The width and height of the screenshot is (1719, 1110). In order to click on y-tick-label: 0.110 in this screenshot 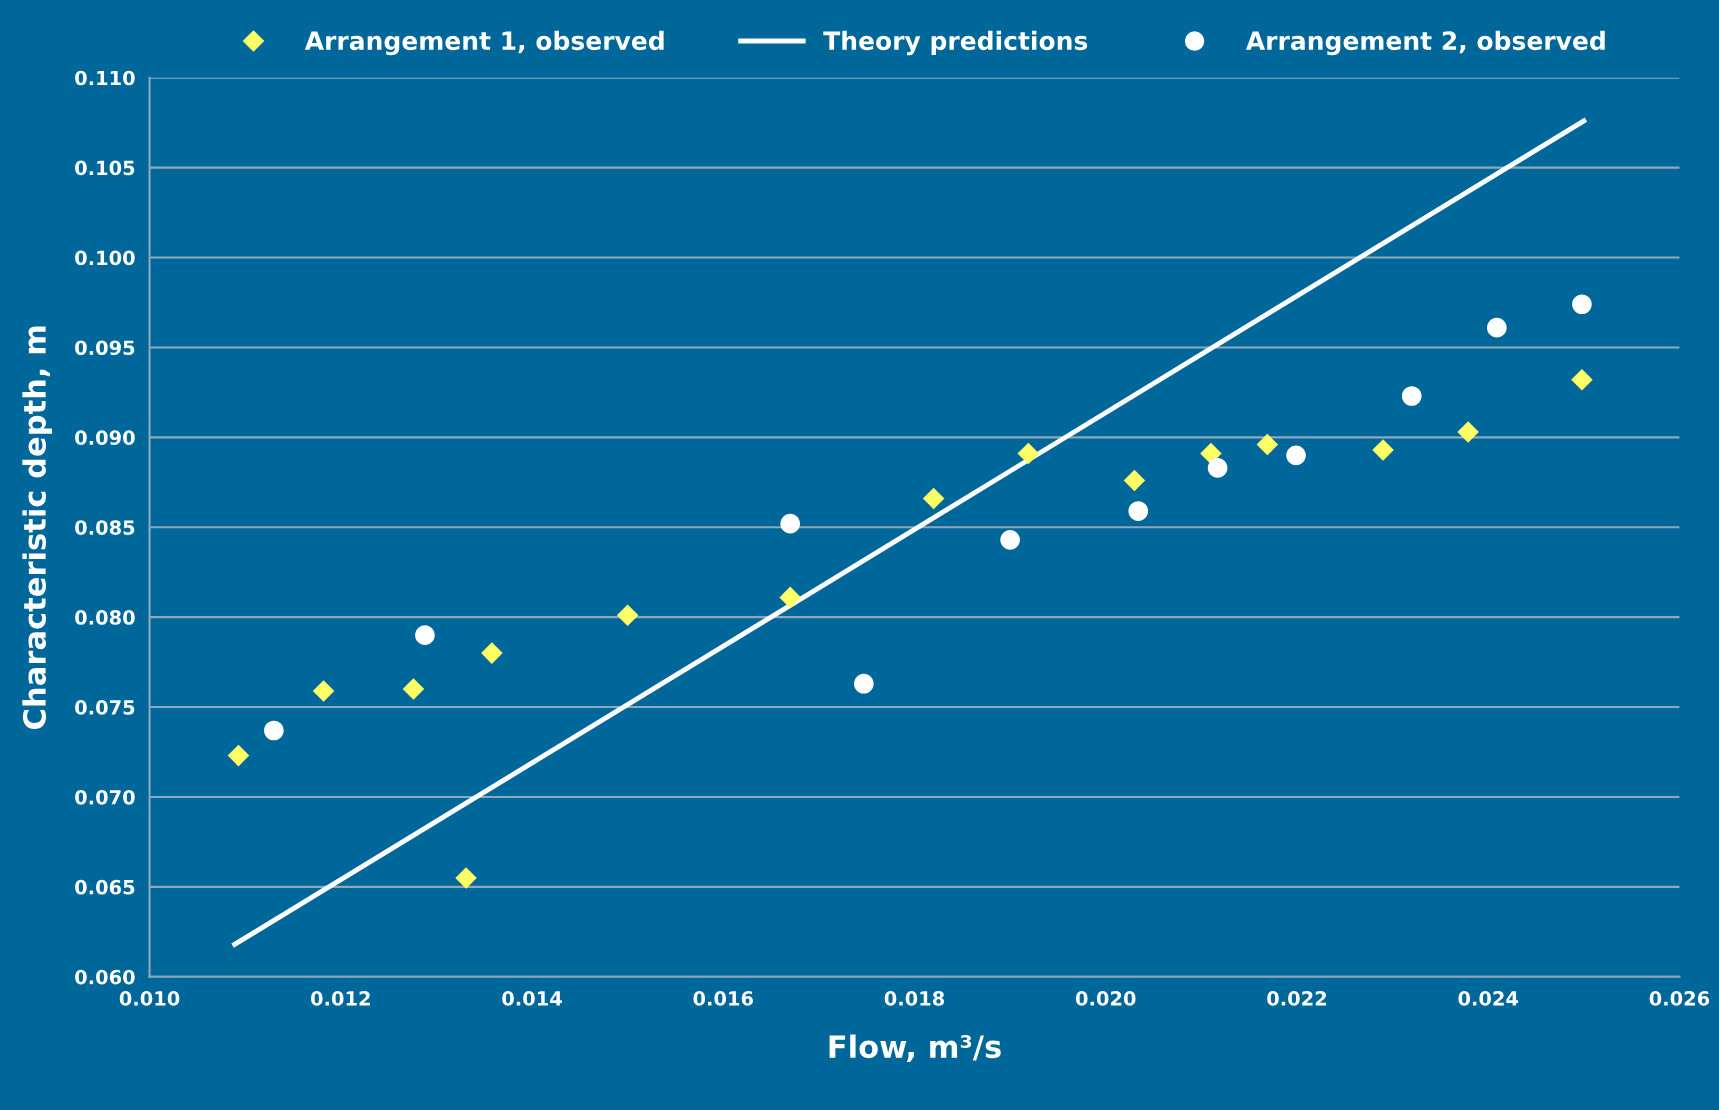, I will do `click(105, 78)`.